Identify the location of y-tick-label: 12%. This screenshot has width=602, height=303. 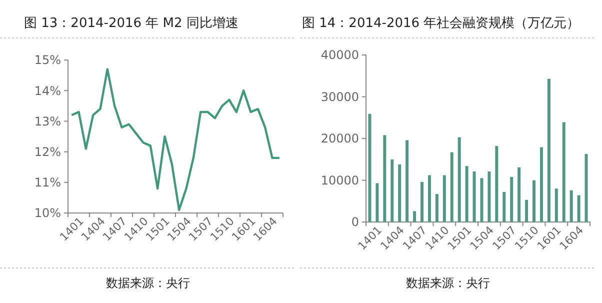
(47, 152).